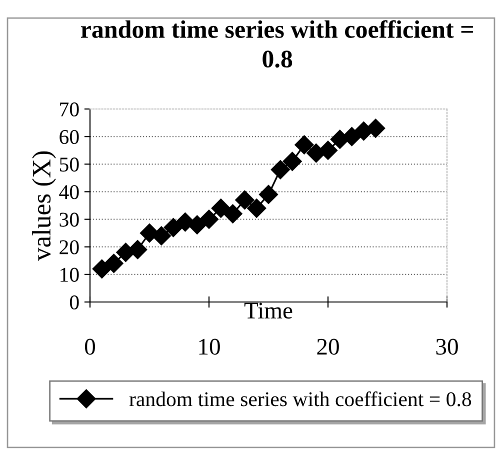 The image size is (502, 452). What do you see at coordinates (90, 346) in the screenshot?
I see `x-tick-label: 0` at bounding box center [90, 346].